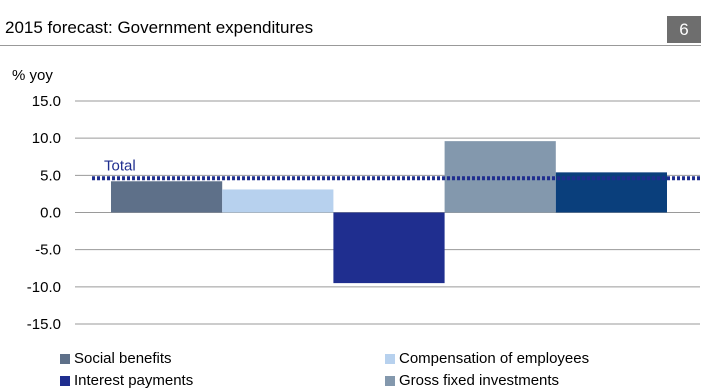  Describe the element at coordinates (350, 45) in the screenshot. I see `header-divider` at that location.